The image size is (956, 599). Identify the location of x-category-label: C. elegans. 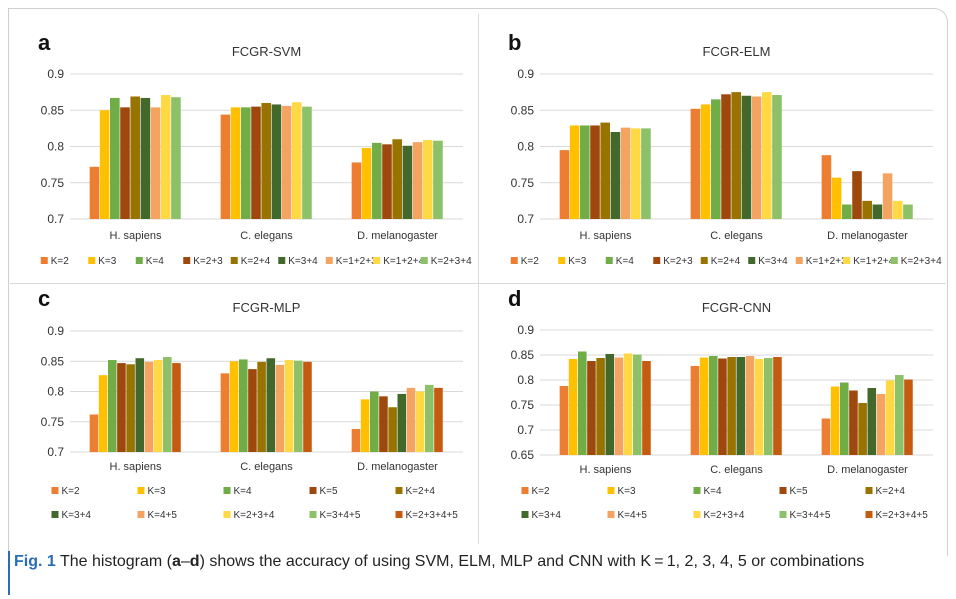
(736, 470).